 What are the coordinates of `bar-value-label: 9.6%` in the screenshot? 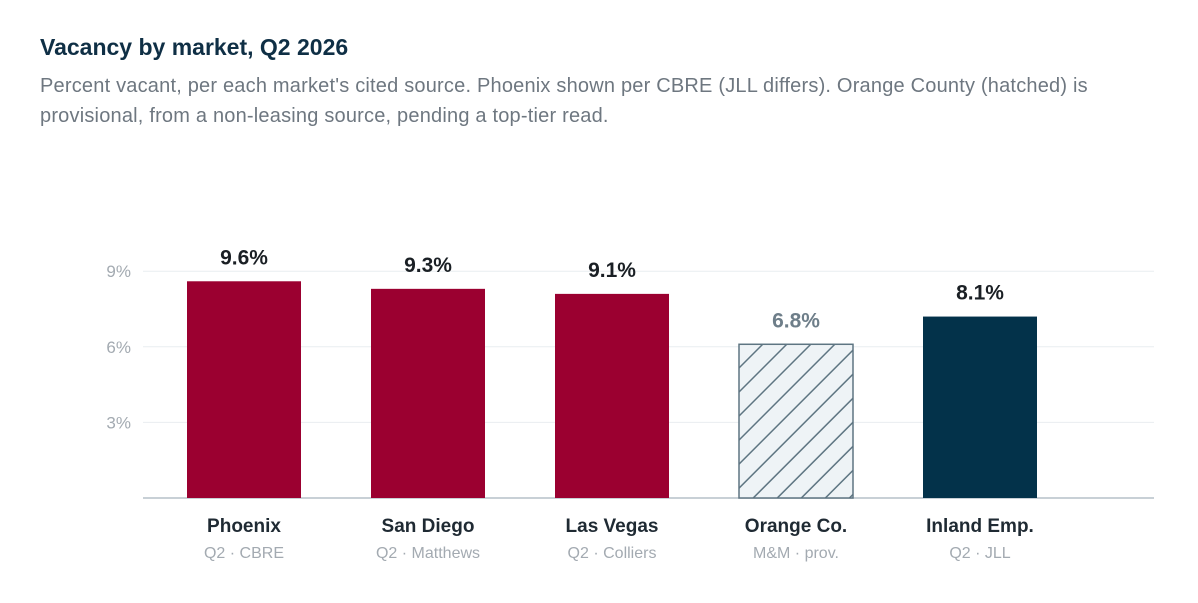 It's located at (244, 257).